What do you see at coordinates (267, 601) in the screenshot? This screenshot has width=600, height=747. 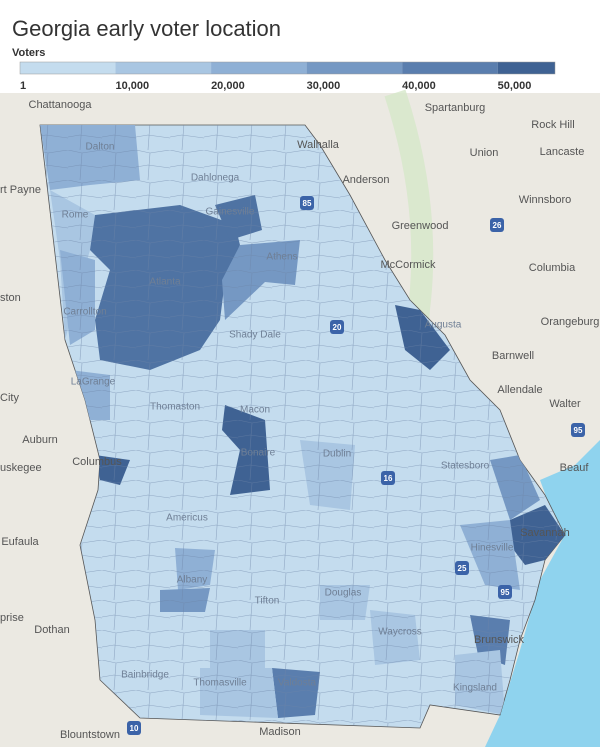 I see `place-label: Tifton` at bounding box center [267, 601].